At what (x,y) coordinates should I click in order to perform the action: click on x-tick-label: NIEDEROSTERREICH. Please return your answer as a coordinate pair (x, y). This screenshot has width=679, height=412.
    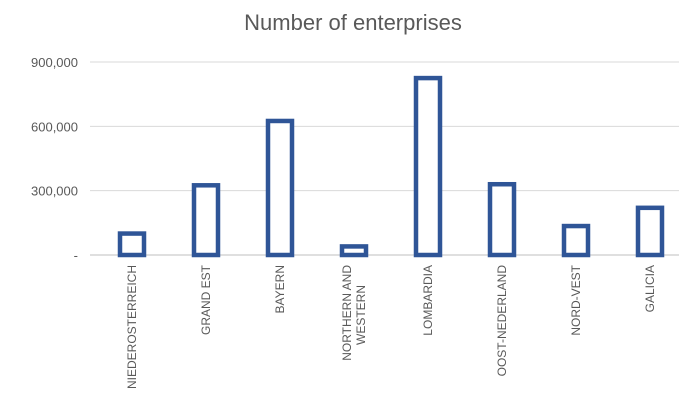
    Looking at the image, I should click on (132, 327).